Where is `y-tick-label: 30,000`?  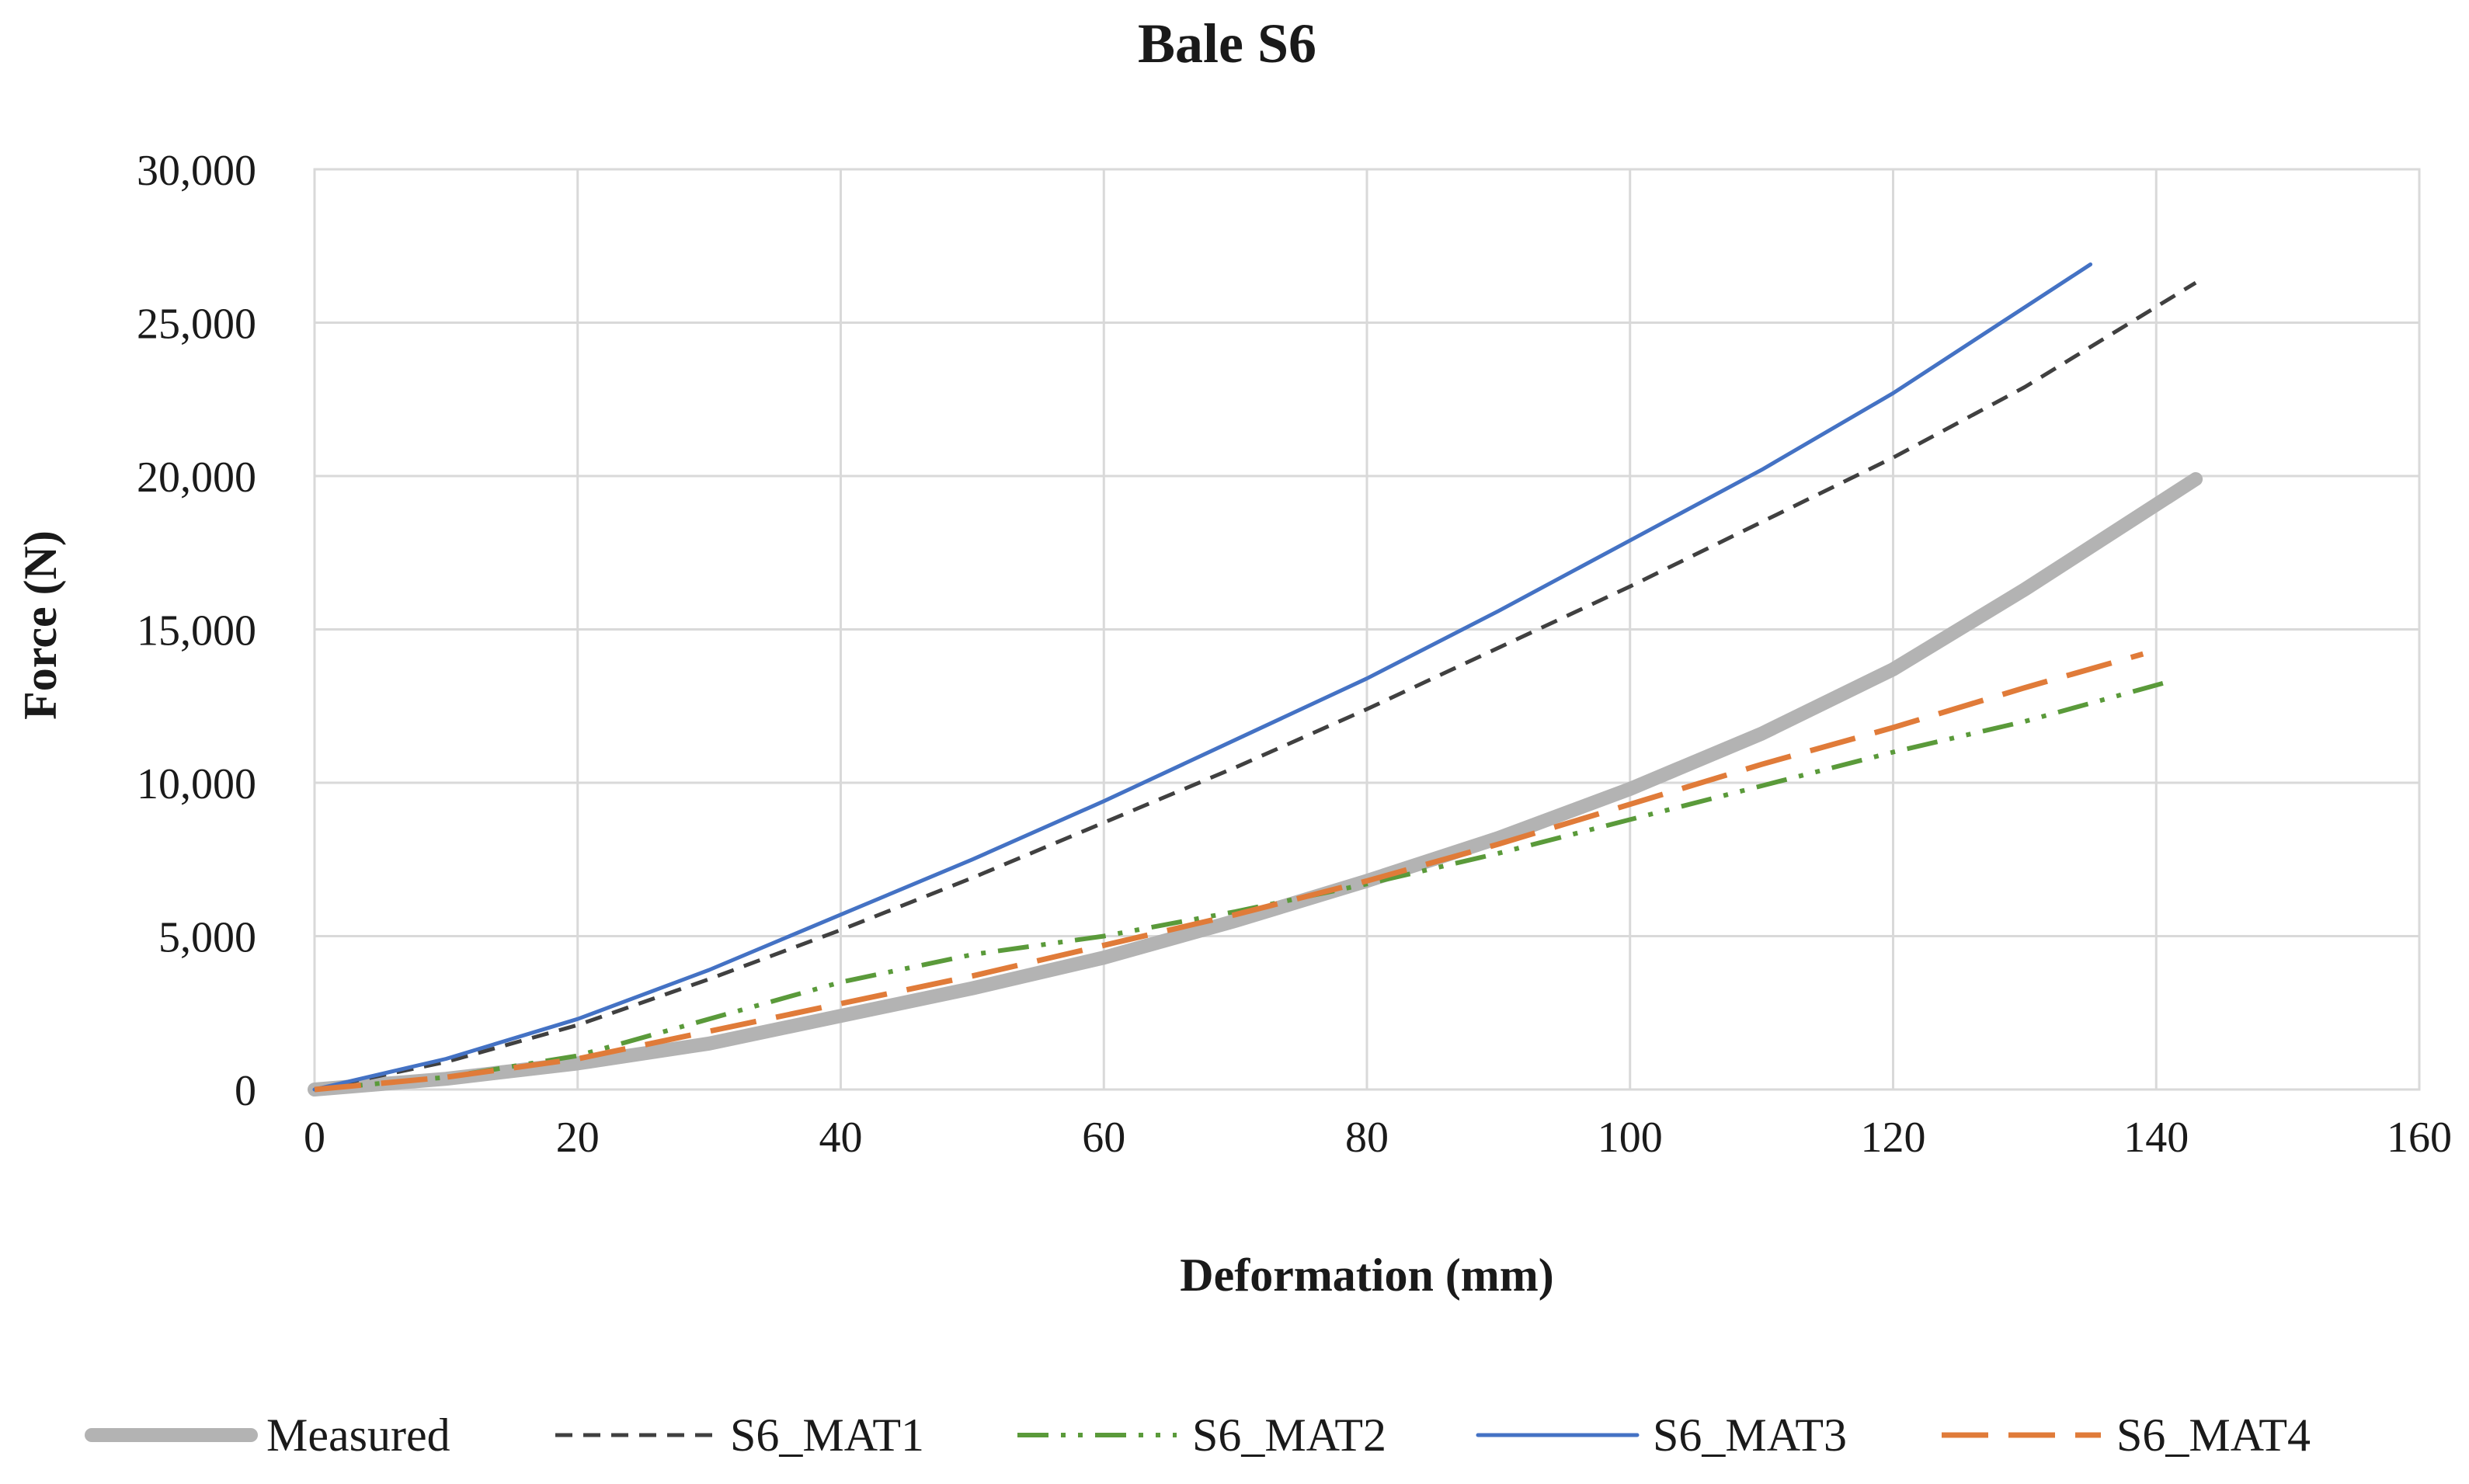 y-tick-label: 30,000 is located at coordinates (196, 171).